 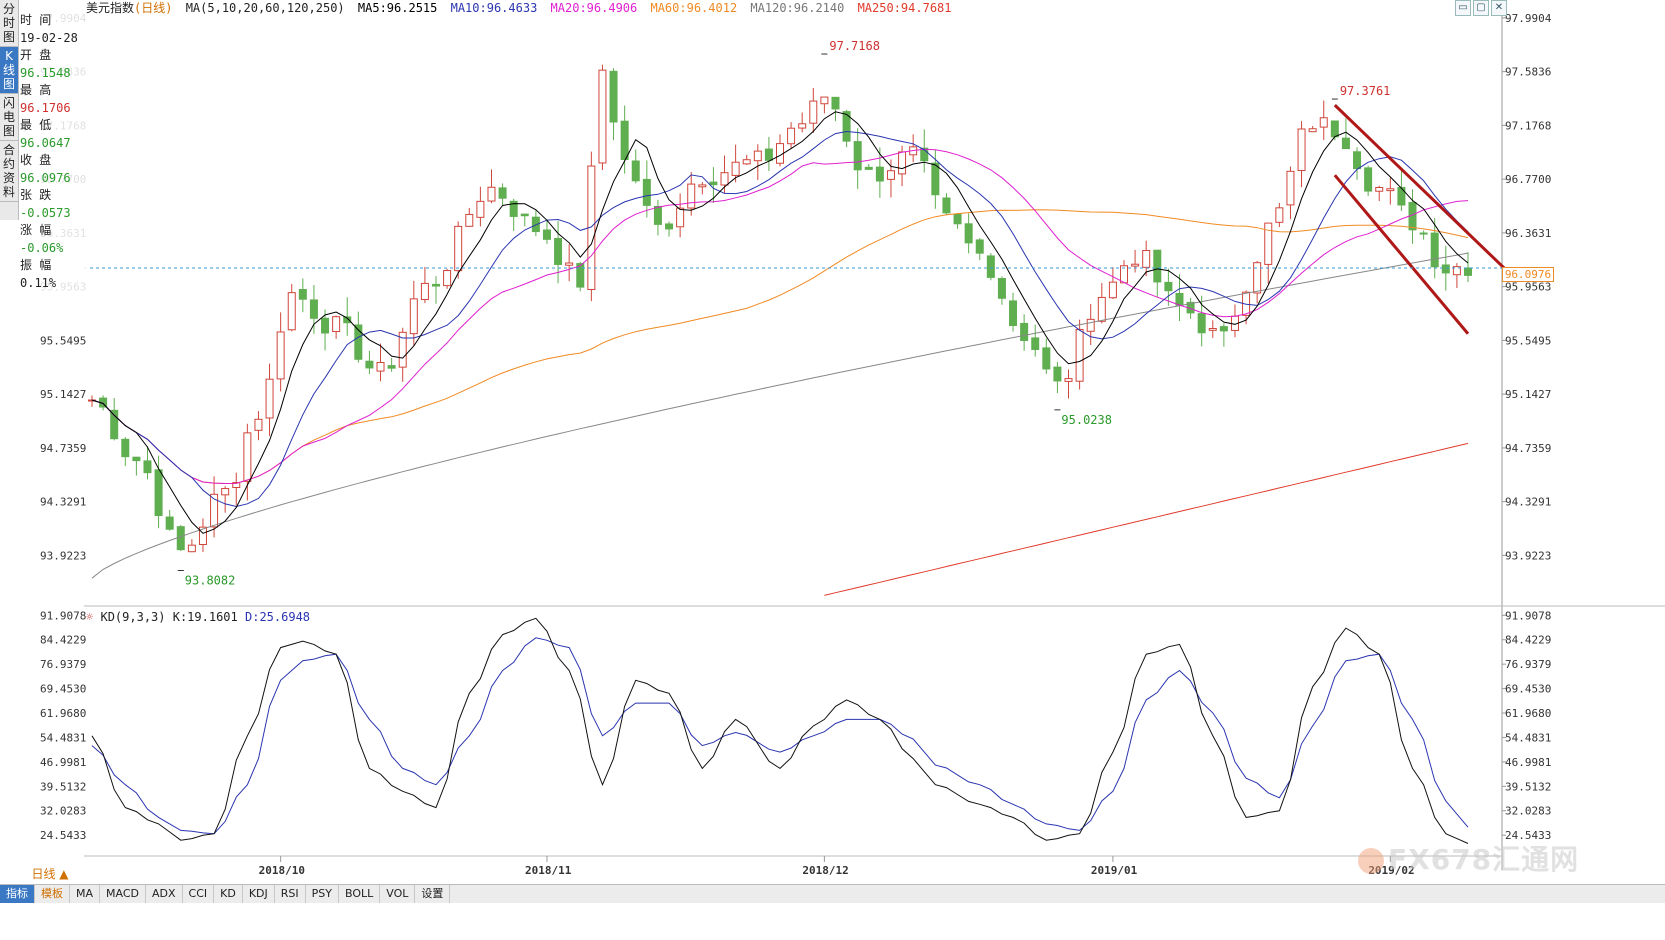 What do you see at coordinates (9, 117) in the screenshot?
I see `tab-flash: 闪电图` at bounding box center [9, 117].